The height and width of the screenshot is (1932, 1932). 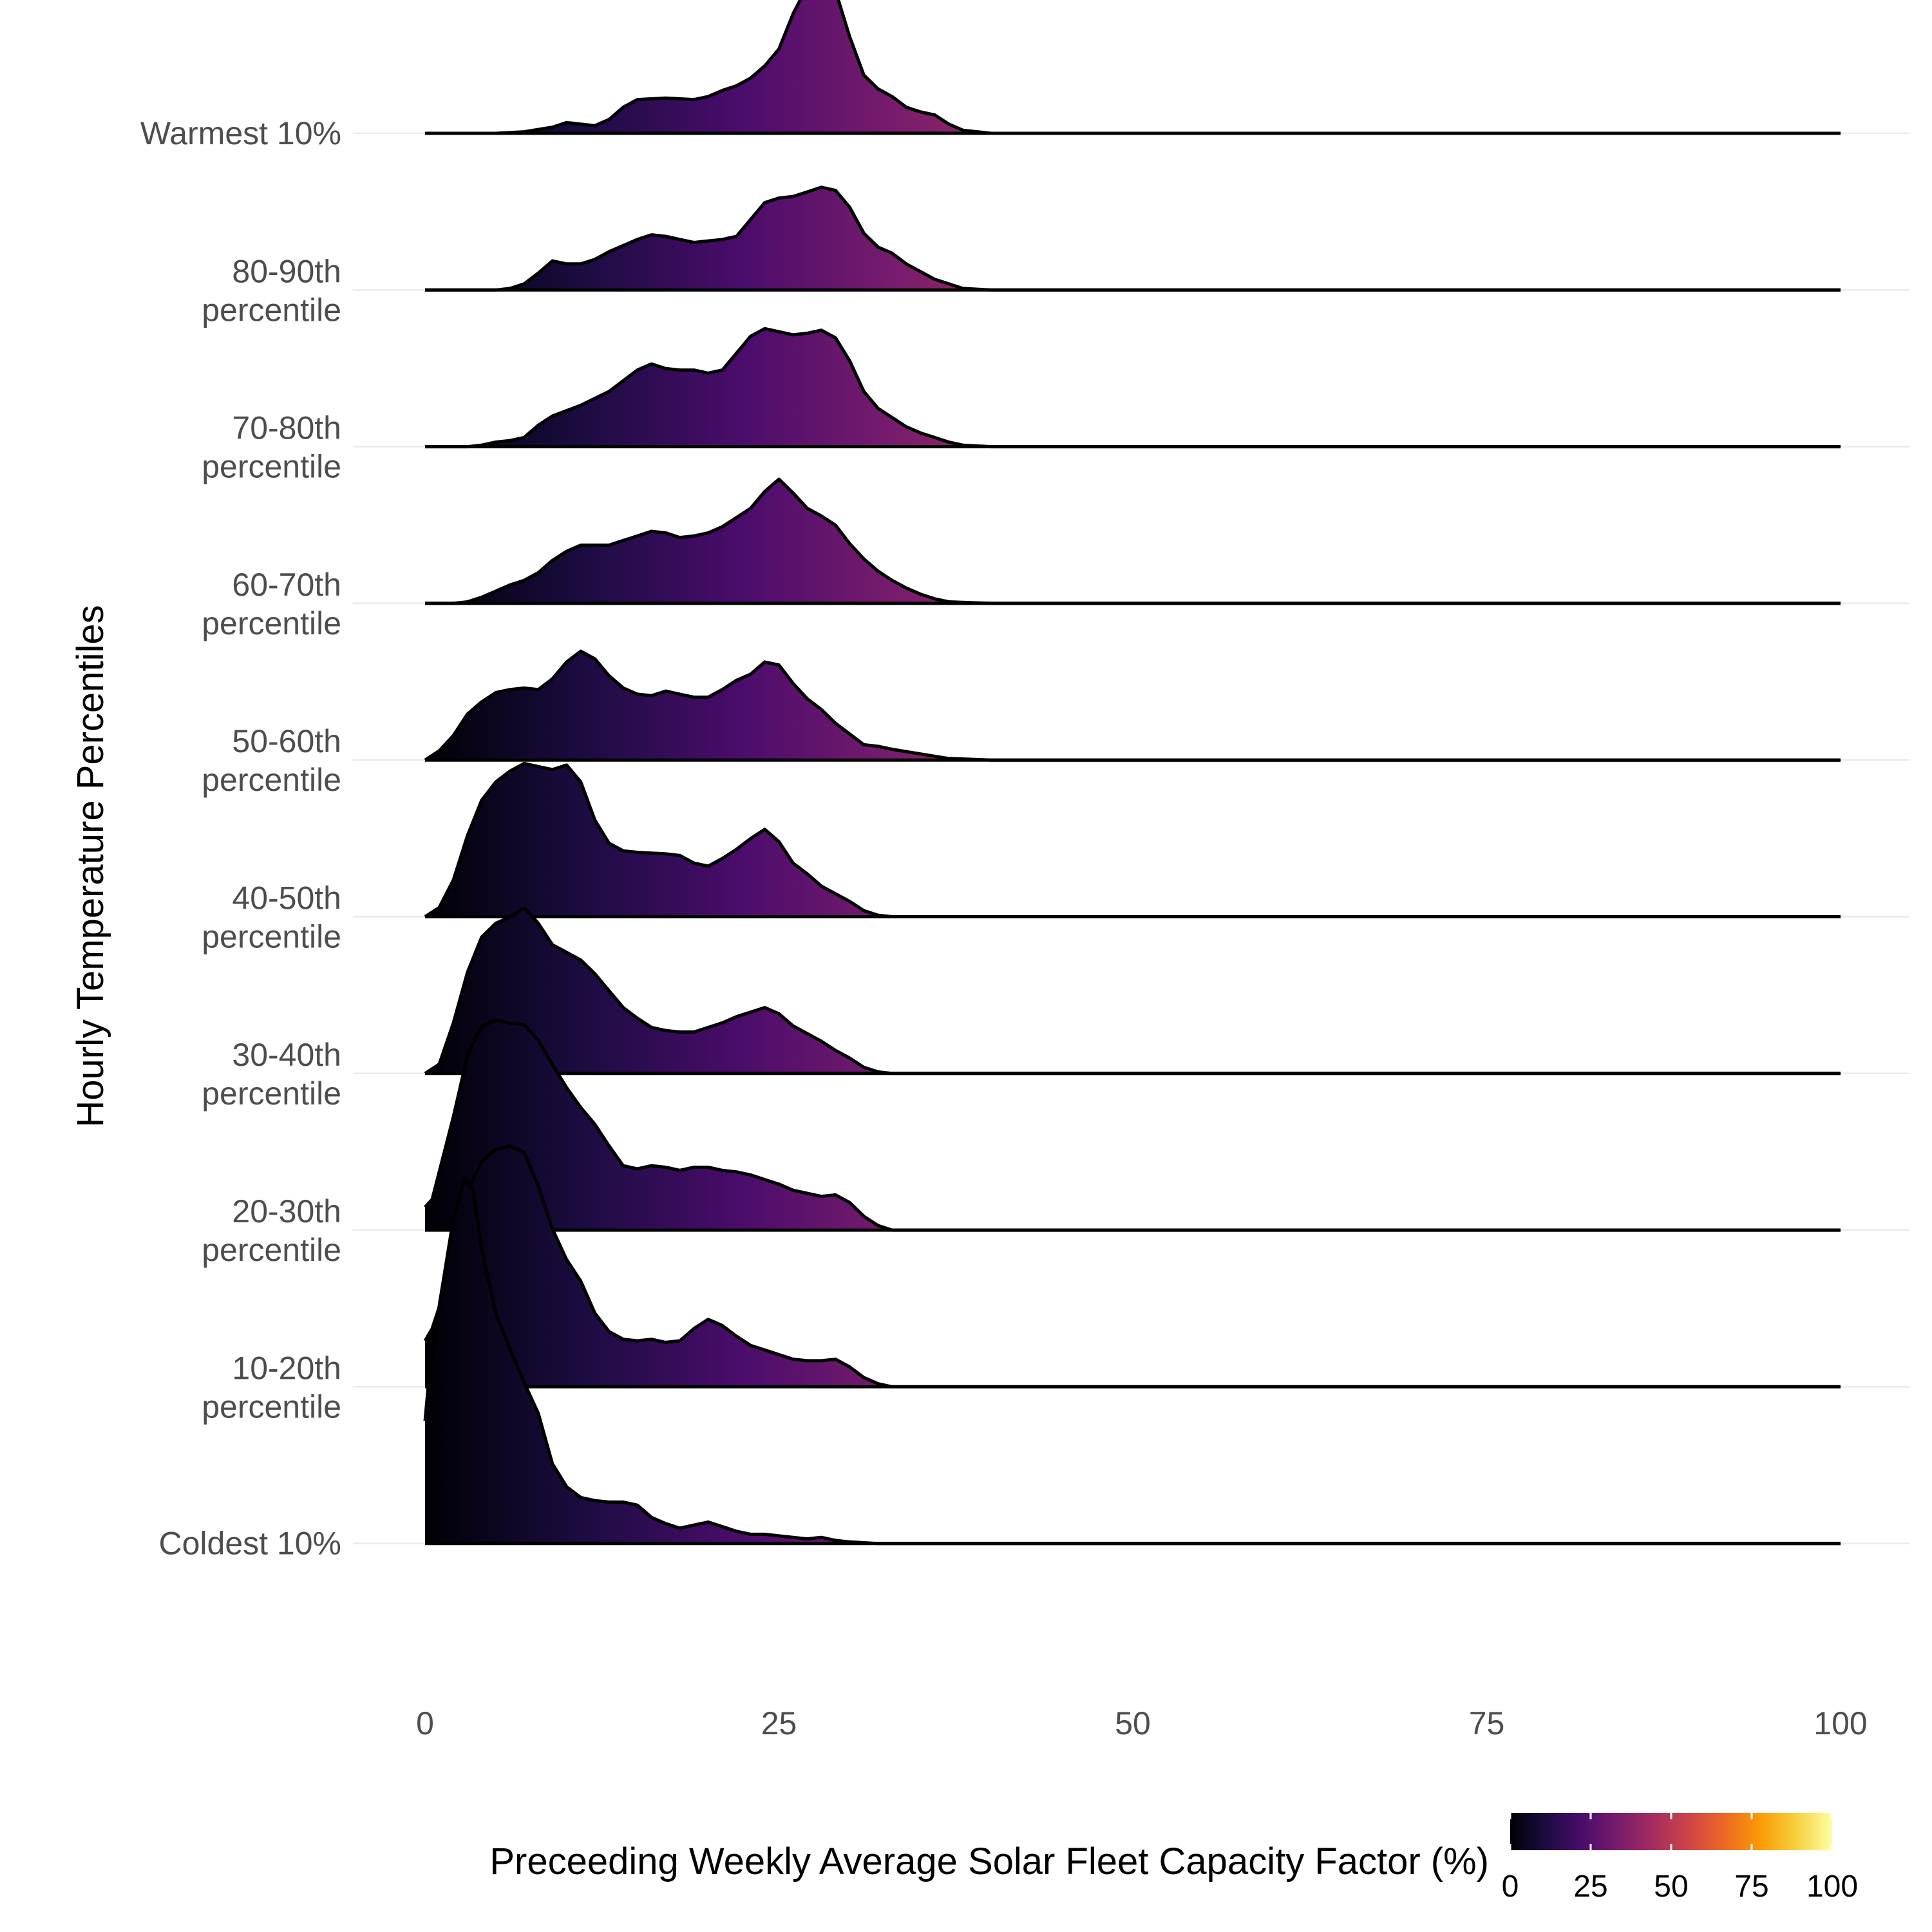 I want to click on x-tick-labels: 0 25 50 75 100, so click(x=1142, y=1723).